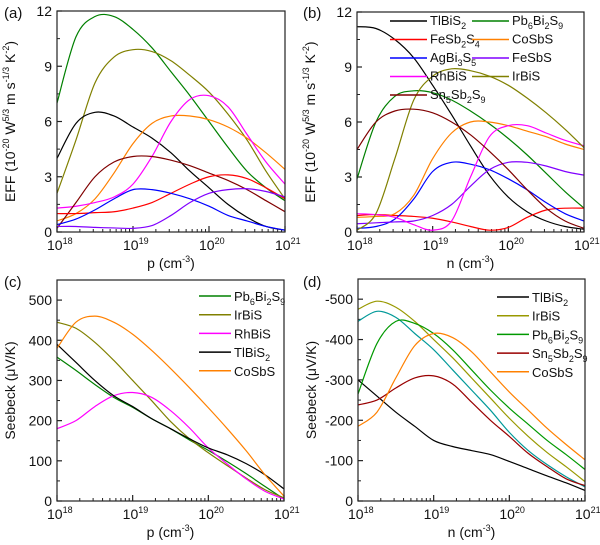 Image resolution: width=600 pixels, height=545 pixels. Describe the element at coordinates (455, 41) in the screenshot. I see `legend-label: FeSb2S4` at that location.